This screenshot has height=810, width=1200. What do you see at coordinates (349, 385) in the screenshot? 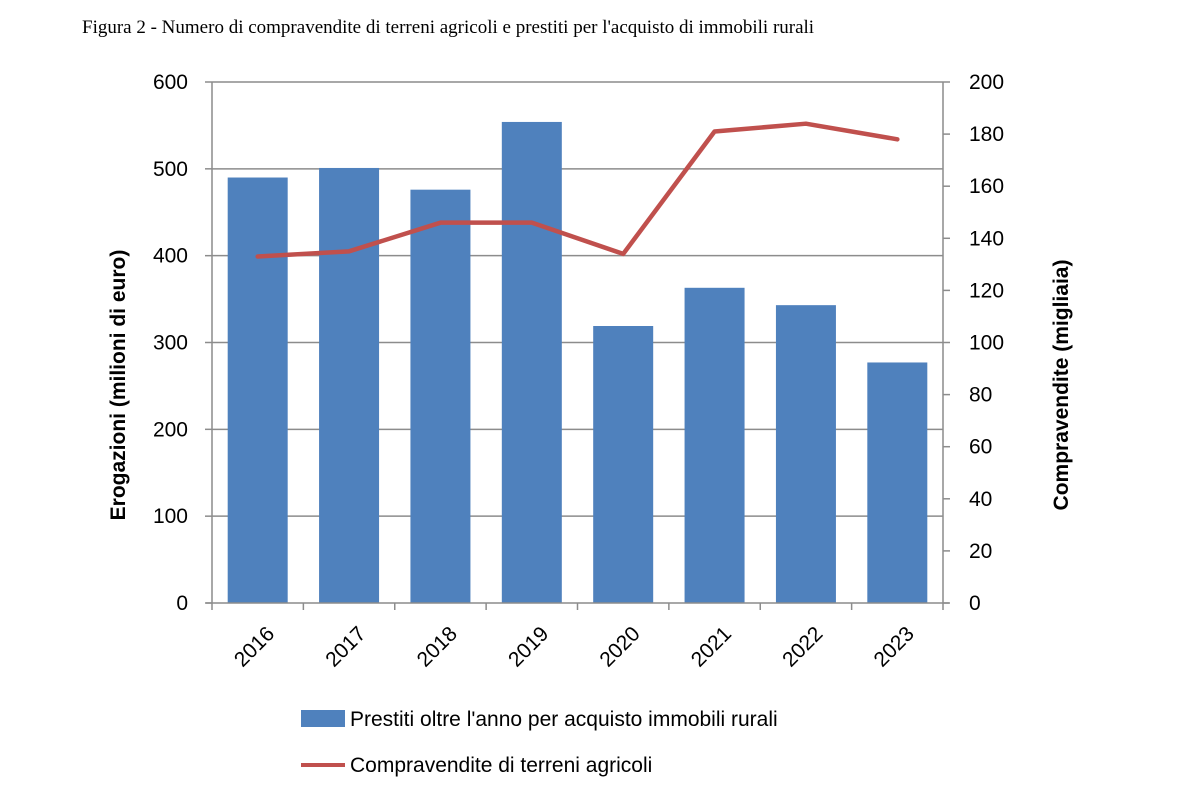
I see `bar-2017` at bounding box center [349, 385].